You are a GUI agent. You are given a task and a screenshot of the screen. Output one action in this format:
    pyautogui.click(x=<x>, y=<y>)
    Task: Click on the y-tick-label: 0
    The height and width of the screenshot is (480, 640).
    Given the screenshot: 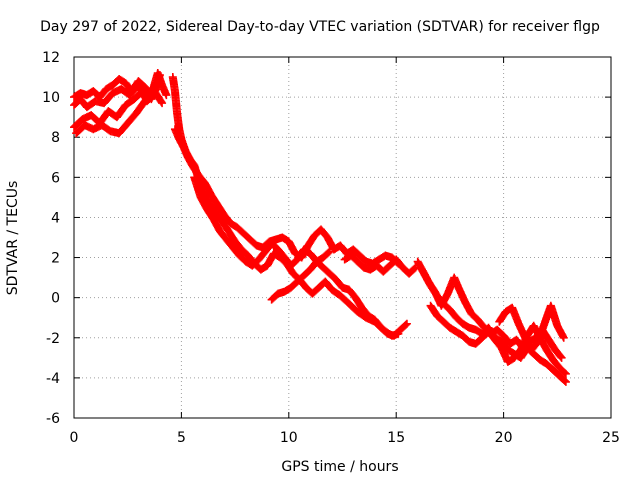 What is the action you would take?
    pyautogui.click(x=55, y=299)
    